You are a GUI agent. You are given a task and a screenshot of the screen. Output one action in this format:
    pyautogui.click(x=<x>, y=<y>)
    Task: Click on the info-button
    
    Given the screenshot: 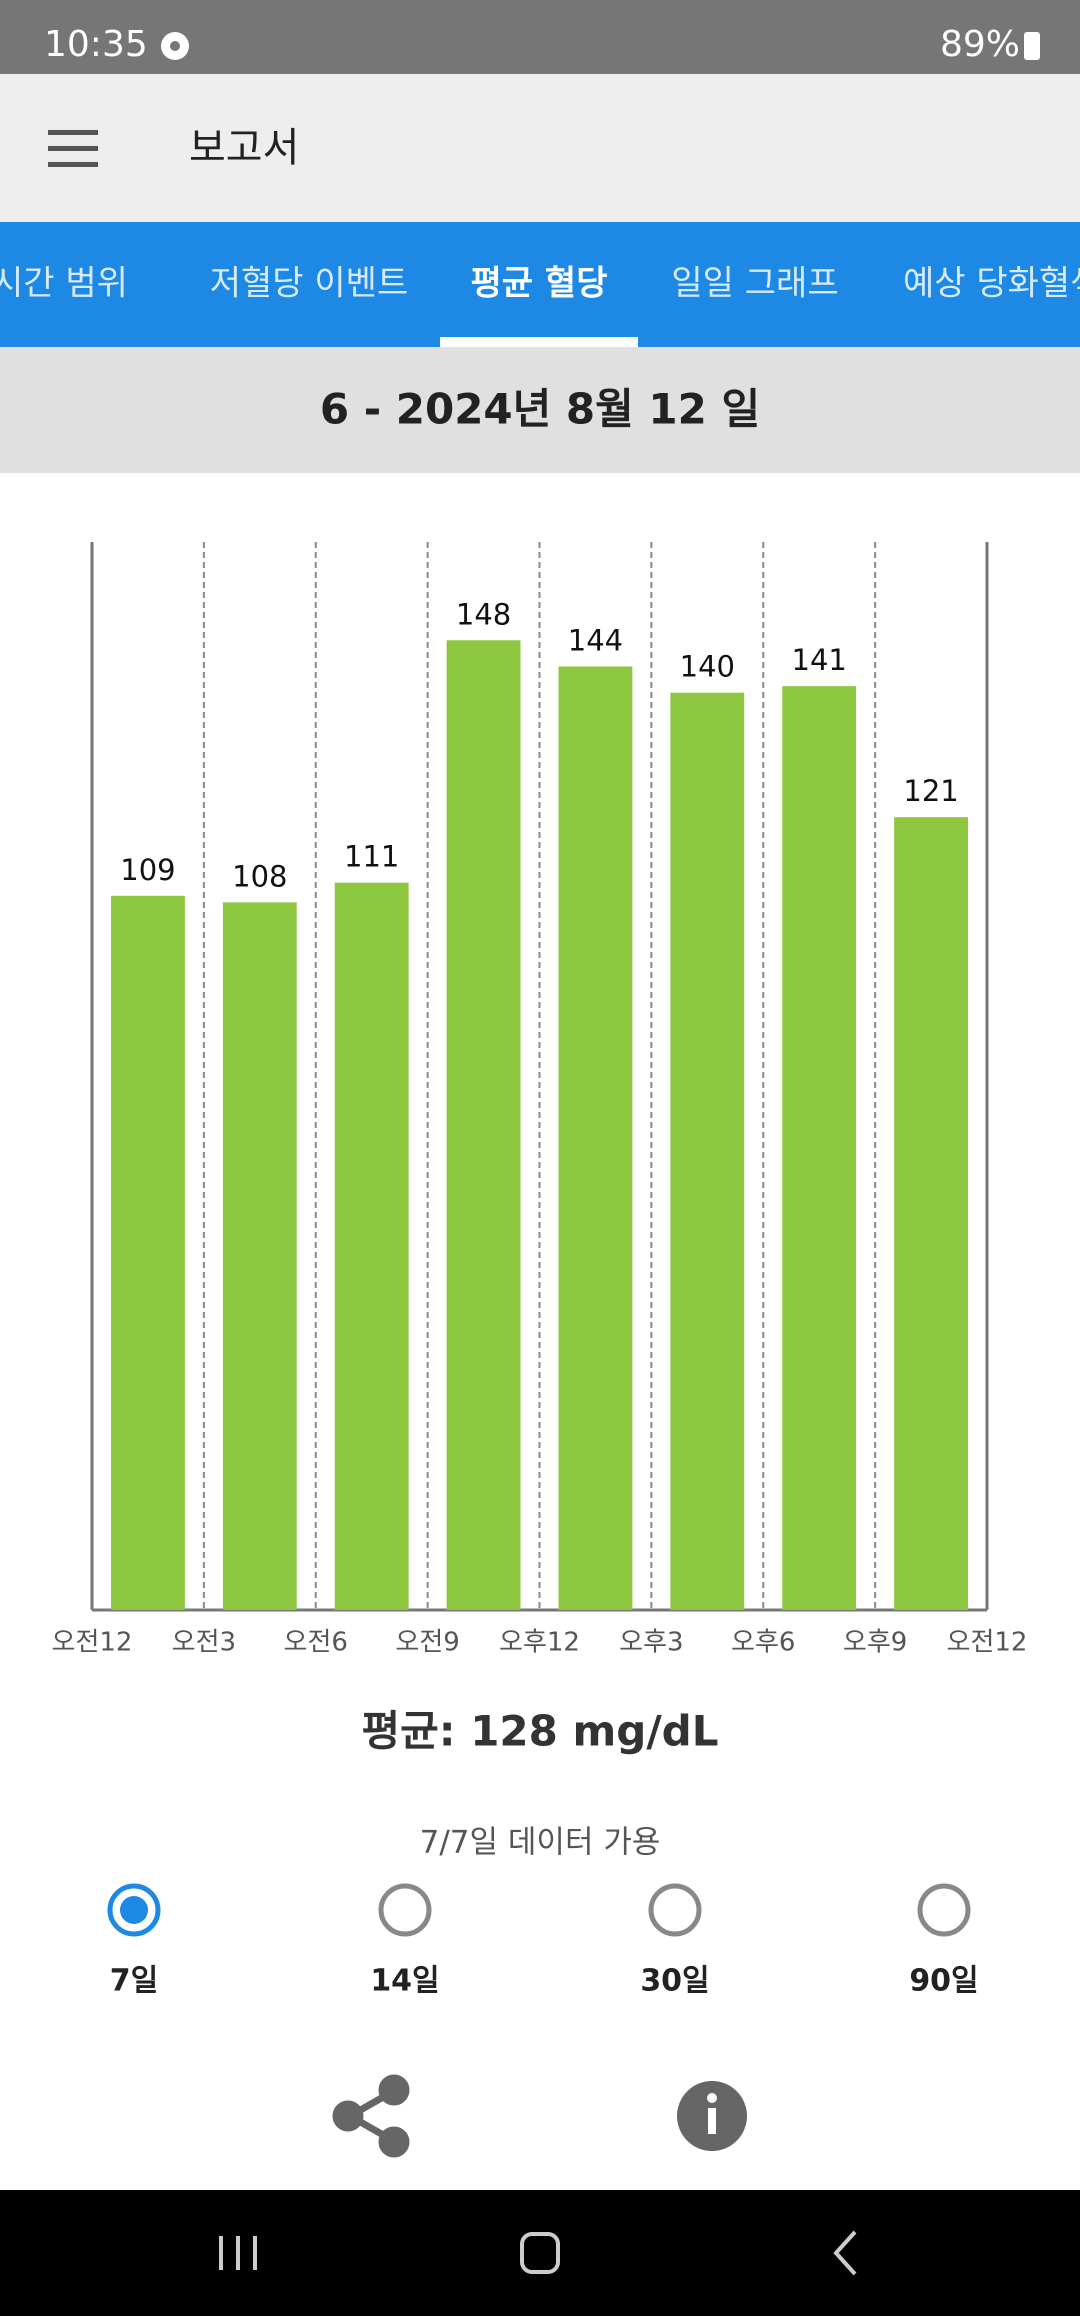 What is the action you would take?
    pyautogui.click(x=712, y=2116)
    